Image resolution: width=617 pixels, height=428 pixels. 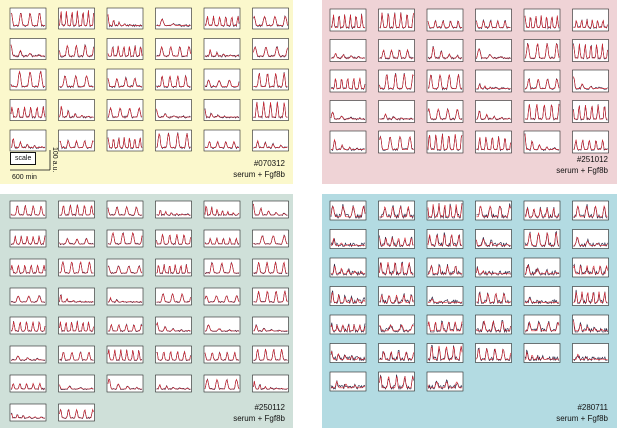 I want to click on panel-250112-condition: serum + Fgf8b, so click(x=259, y=418).